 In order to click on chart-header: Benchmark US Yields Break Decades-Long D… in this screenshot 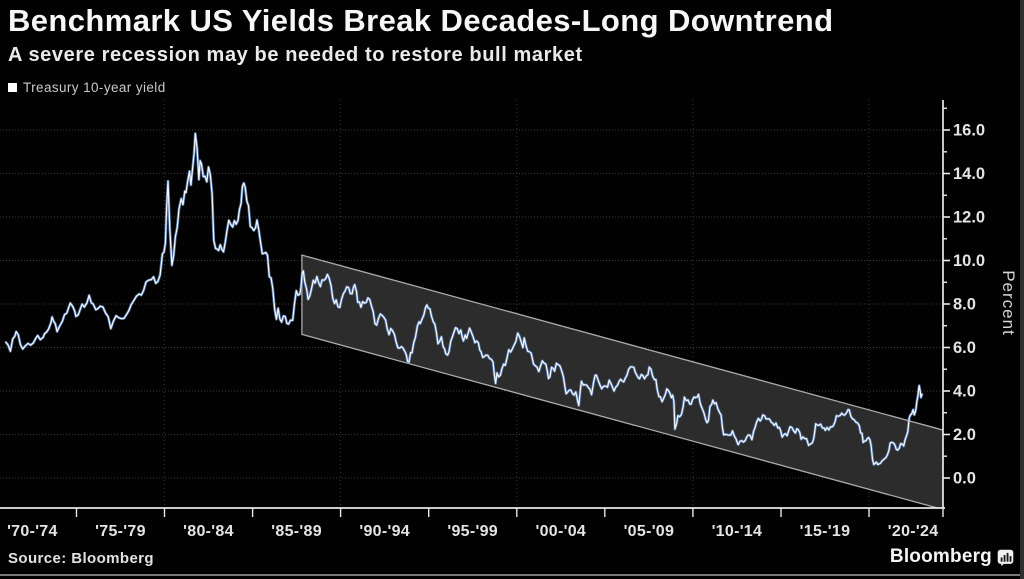, I will do `click(511, 35)`.